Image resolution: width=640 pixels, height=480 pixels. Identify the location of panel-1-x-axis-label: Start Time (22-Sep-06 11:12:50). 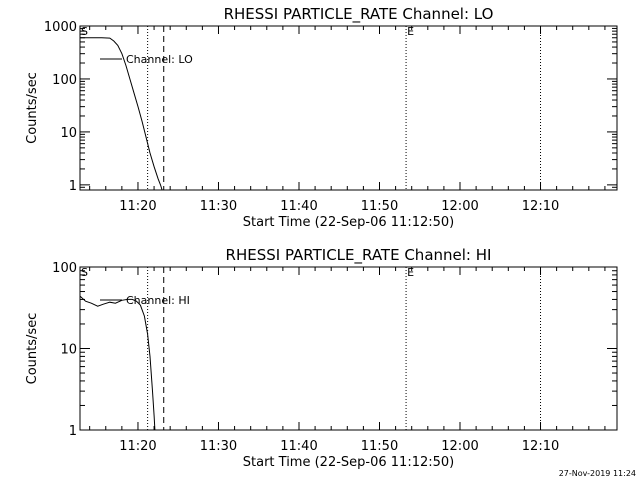
(348, 222).